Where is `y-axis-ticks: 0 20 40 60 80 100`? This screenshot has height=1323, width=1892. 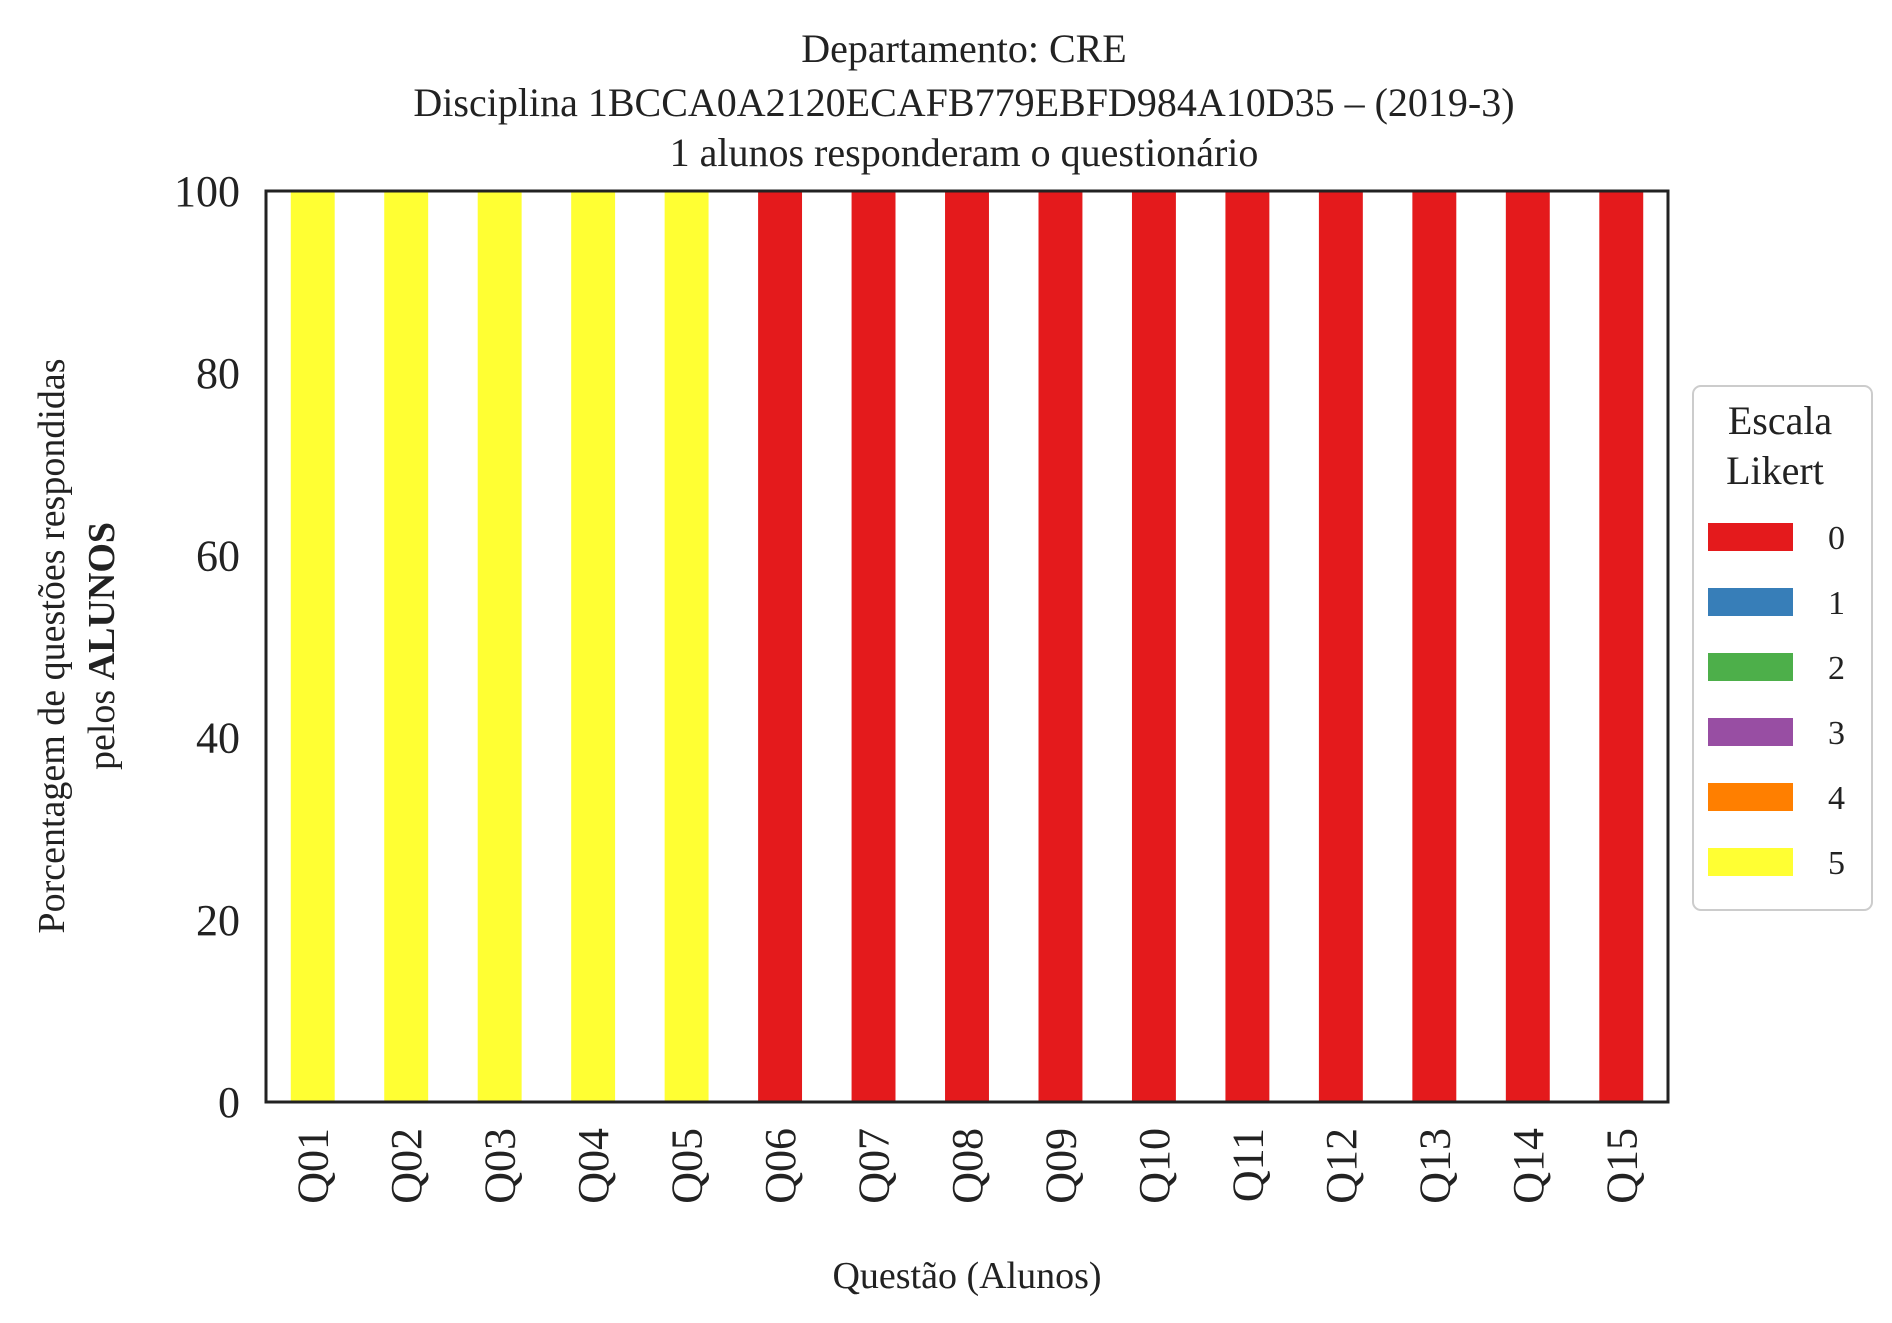
y-axis-ticks: 0 20 40 60 80 100 is located at coordinates (207, 647).